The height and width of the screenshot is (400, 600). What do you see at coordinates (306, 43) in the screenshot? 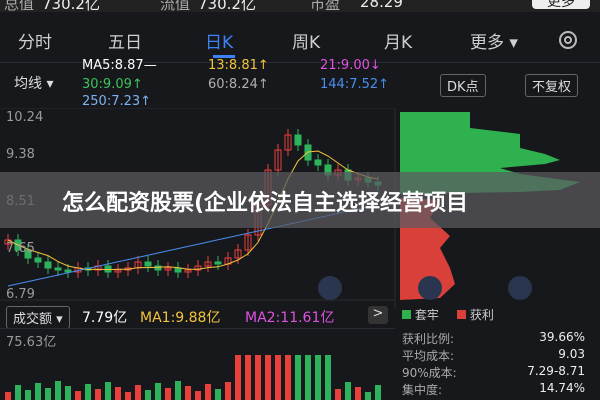
I see `tab: 周K` at bounding box center [306, 43].